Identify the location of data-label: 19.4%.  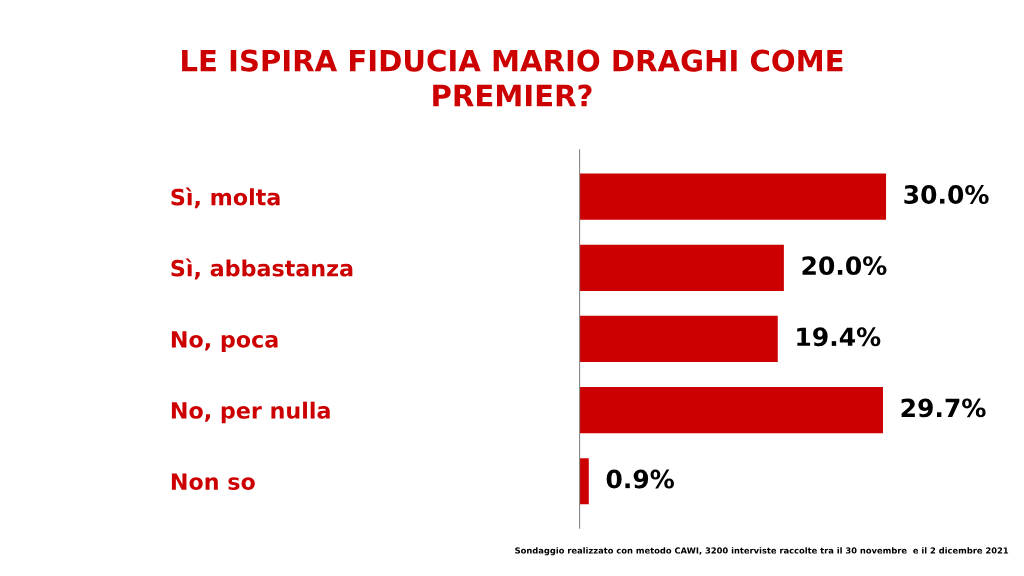
(839, 337).